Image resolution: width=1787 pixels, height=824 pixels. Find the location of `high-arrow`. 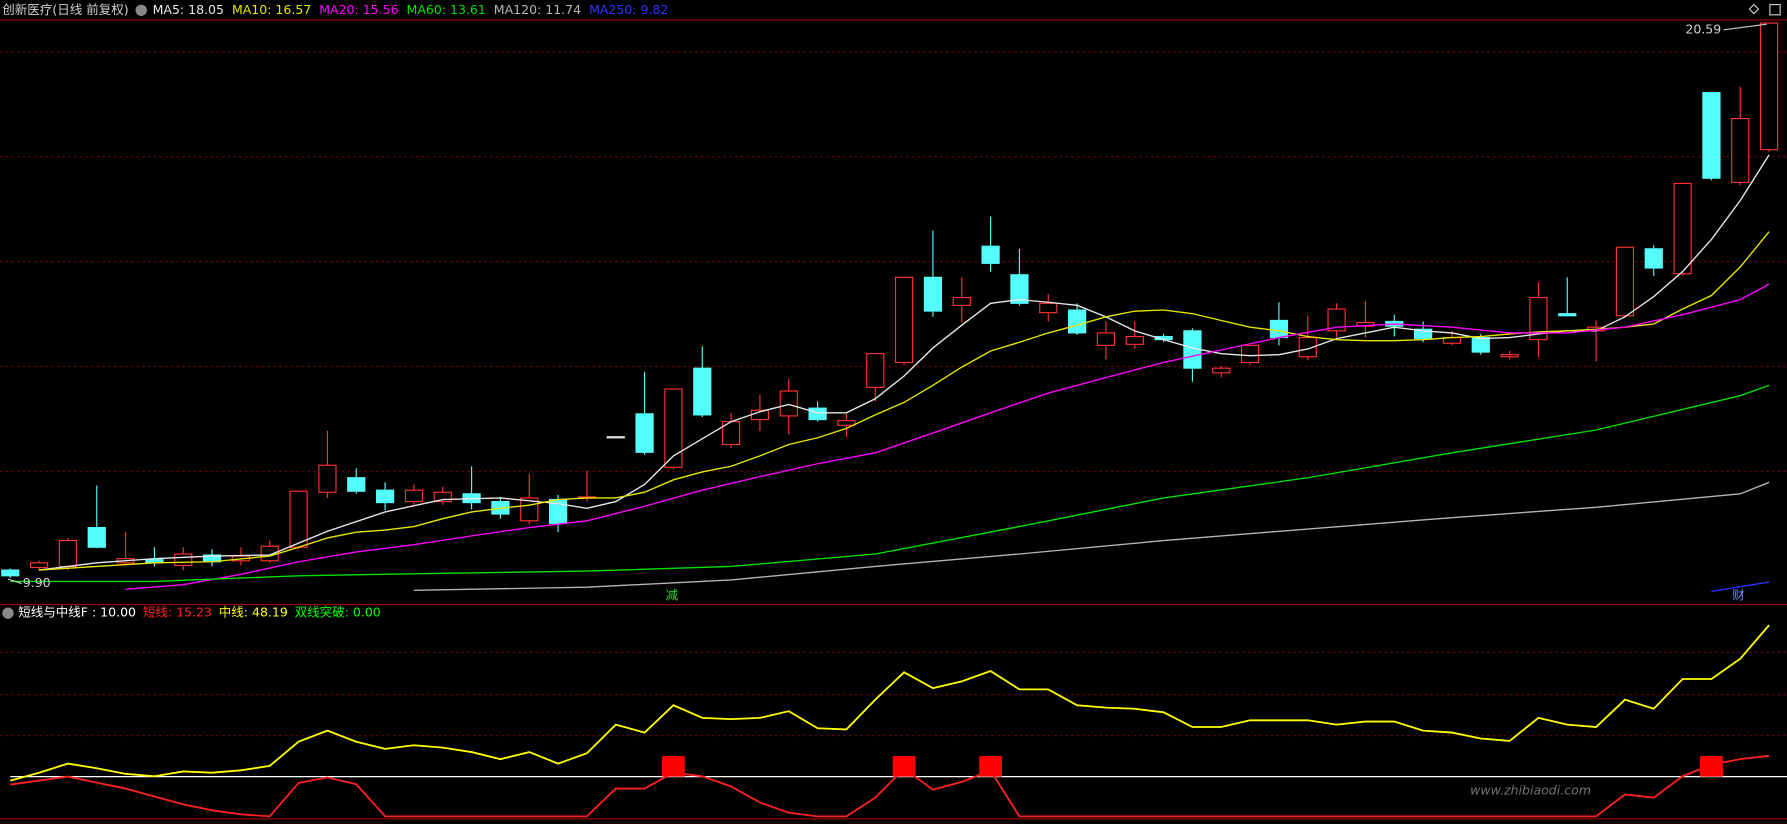

high-arrow is located at coordinates (1745, 27).